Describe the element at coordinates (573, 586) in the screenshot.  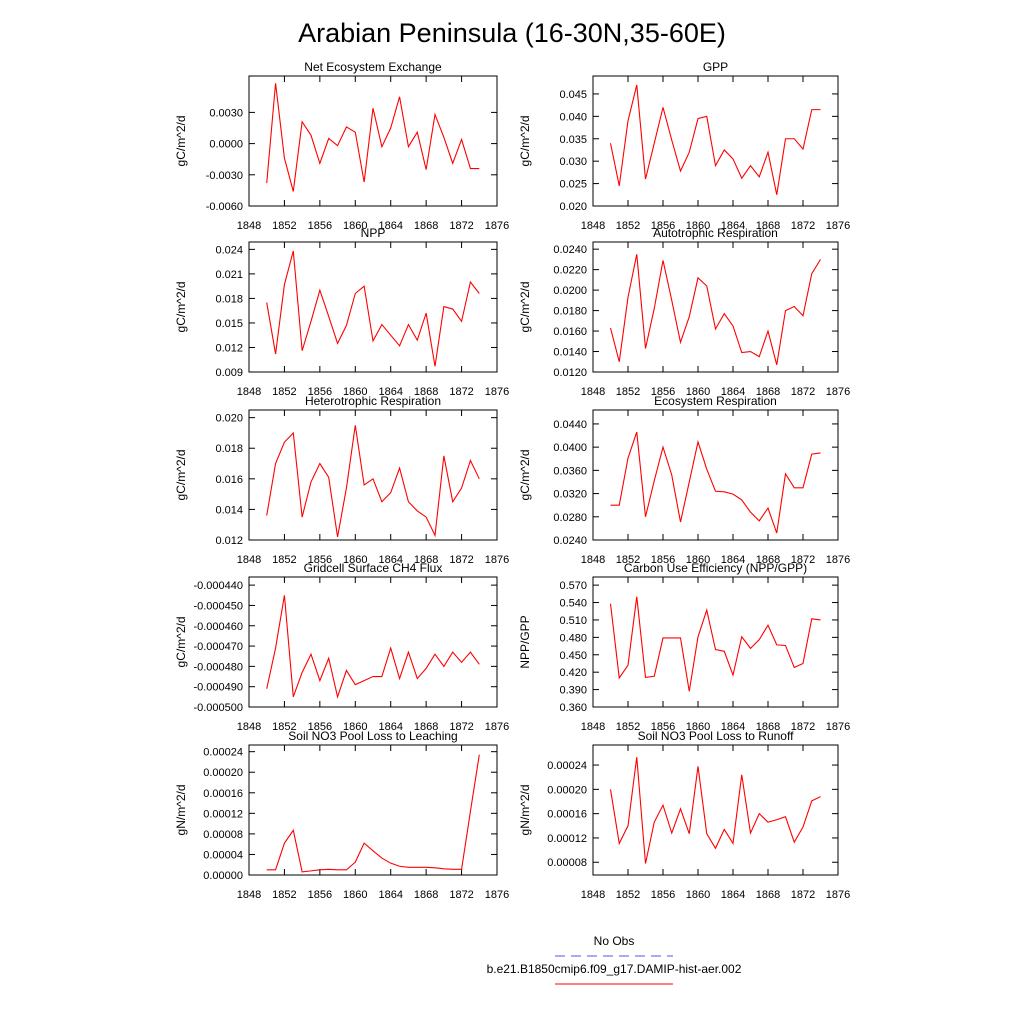
I see `y-tick-label: 0.570` at that location.